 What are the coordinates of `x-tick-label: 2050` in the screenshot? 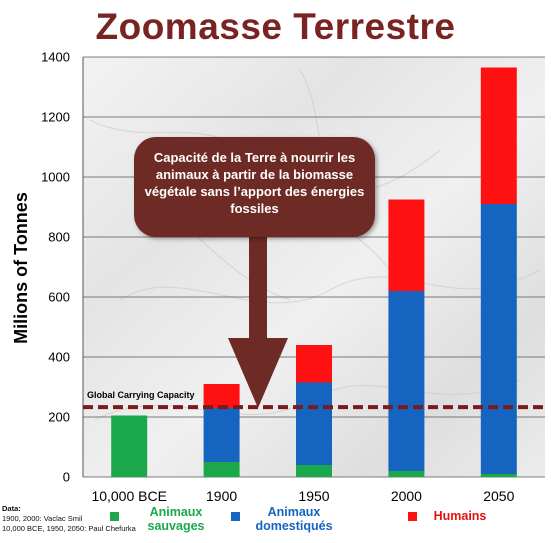 It's located at (498, 496).